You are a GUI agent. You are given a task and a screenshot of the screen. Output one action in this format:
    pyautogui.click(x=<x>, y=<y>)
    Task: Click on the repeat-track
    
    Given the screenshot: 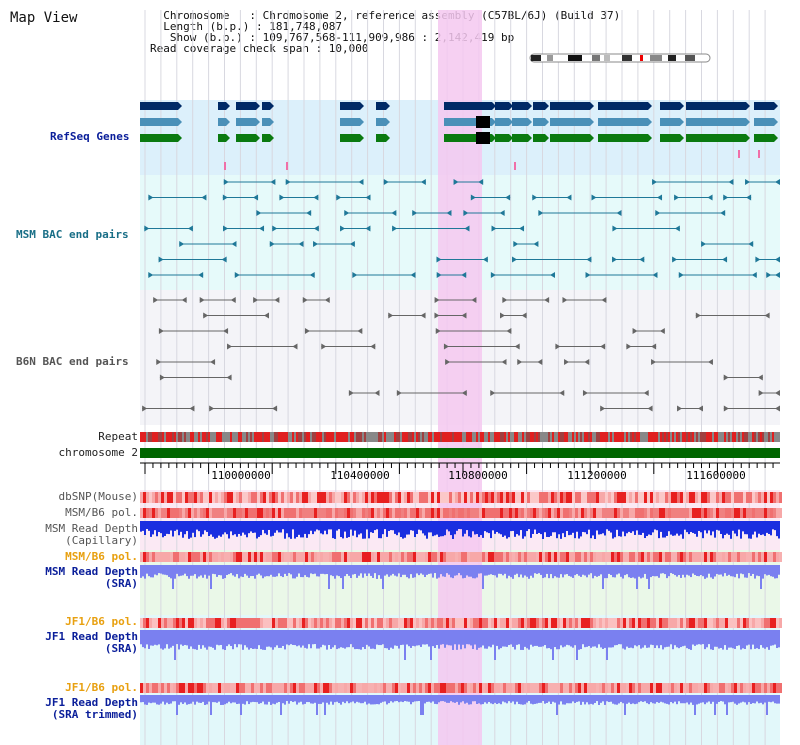 What is the action you would take?
    pyautogui.click(x=460, y=437)
    